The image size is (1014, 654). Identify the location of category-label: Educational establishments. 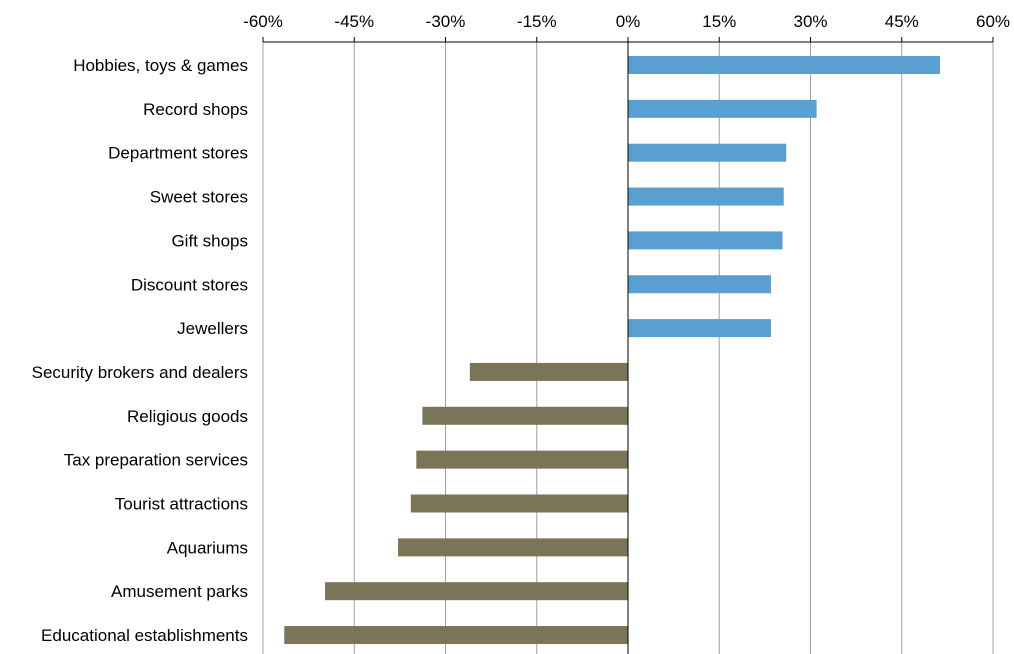
(144, 635).